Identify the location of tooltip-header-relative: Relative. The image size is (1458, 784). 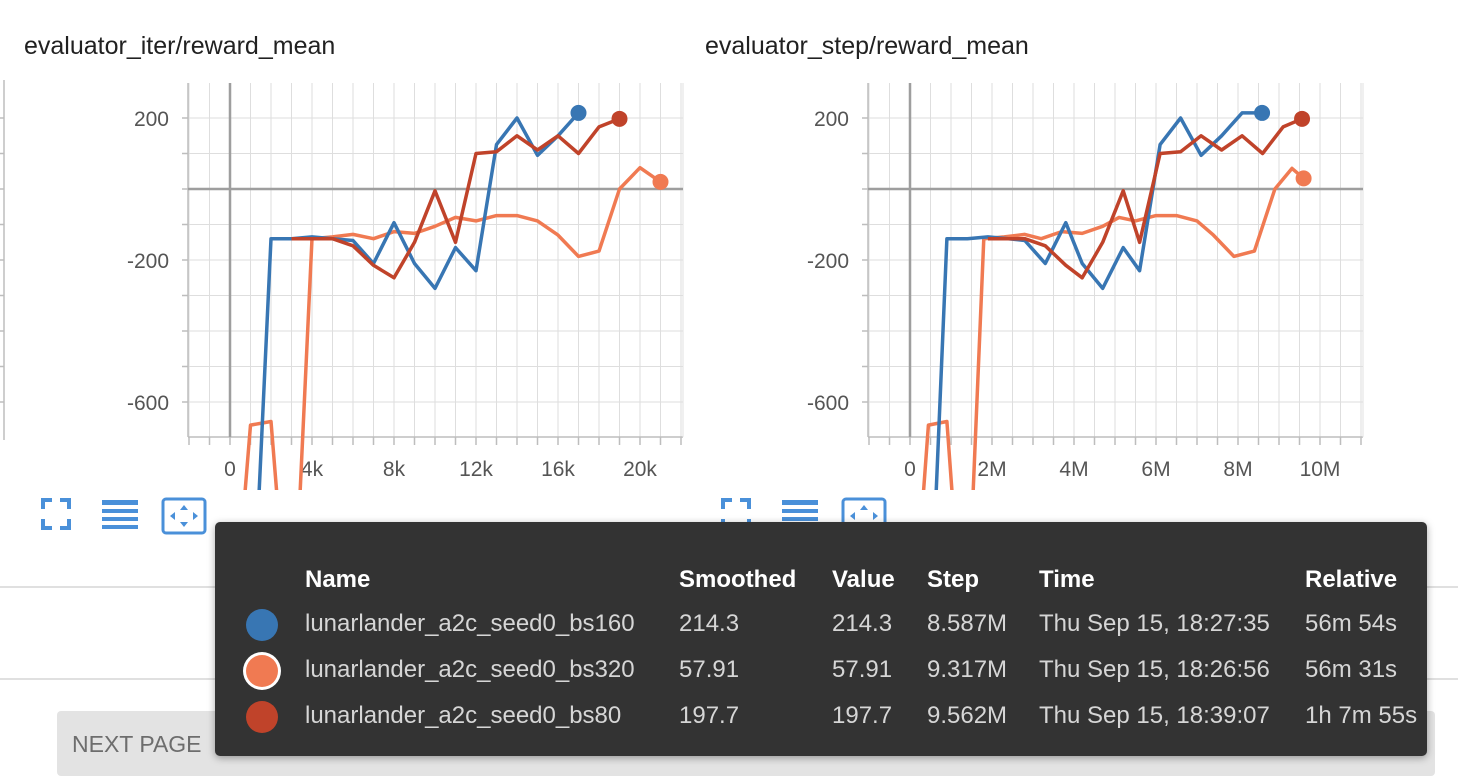
(1351, 580).